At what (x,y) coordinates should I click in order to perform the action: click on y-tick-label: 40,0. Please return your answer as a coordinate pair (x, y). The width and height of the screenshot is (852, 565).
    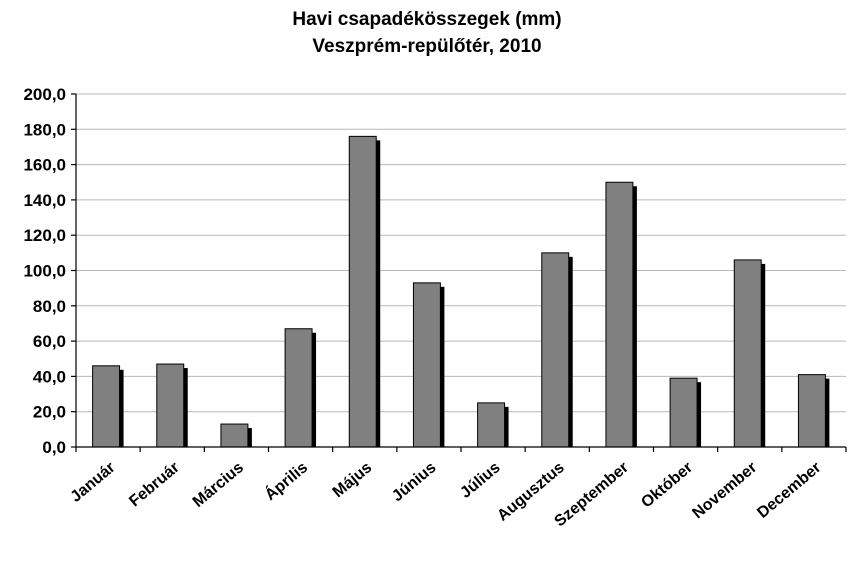
    Looking at the image, I should click on (49, 376).